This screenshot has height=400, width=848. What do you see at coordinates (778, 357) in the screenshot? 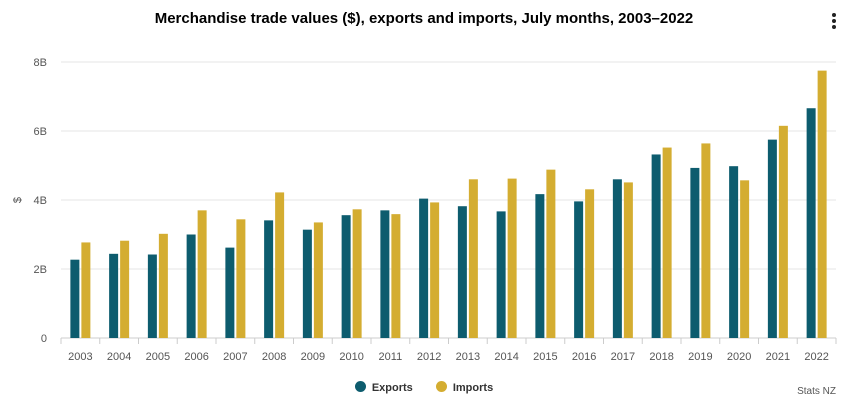
I see `x-tick-label: 2021` at bounding box center [778, 357].